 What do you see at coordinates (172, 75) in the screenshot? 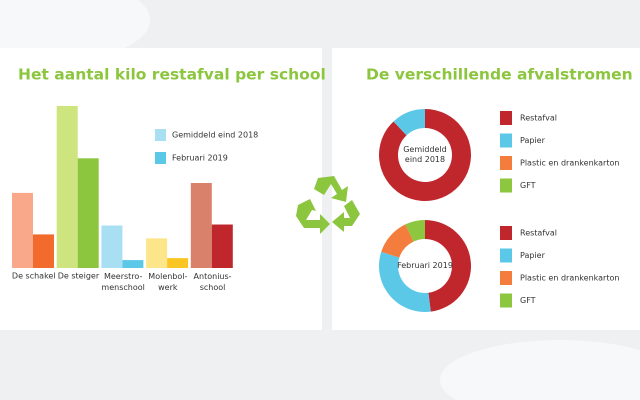
I see `bar-title: Het aantal kilo restafval per school` at bounding box center [172, 75].